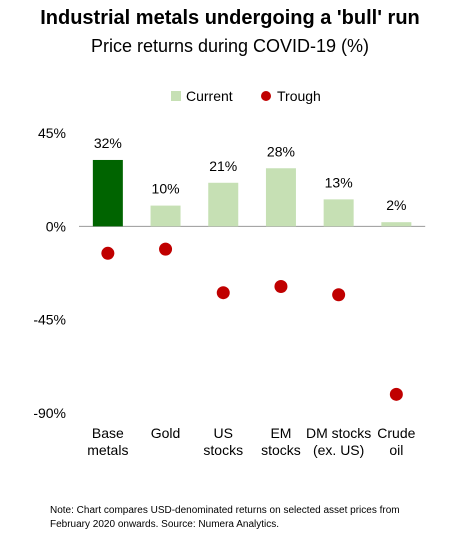 This screenshot has width=461, height=547. I want to click on x-category-label: (ex. US), so click(338, 450).